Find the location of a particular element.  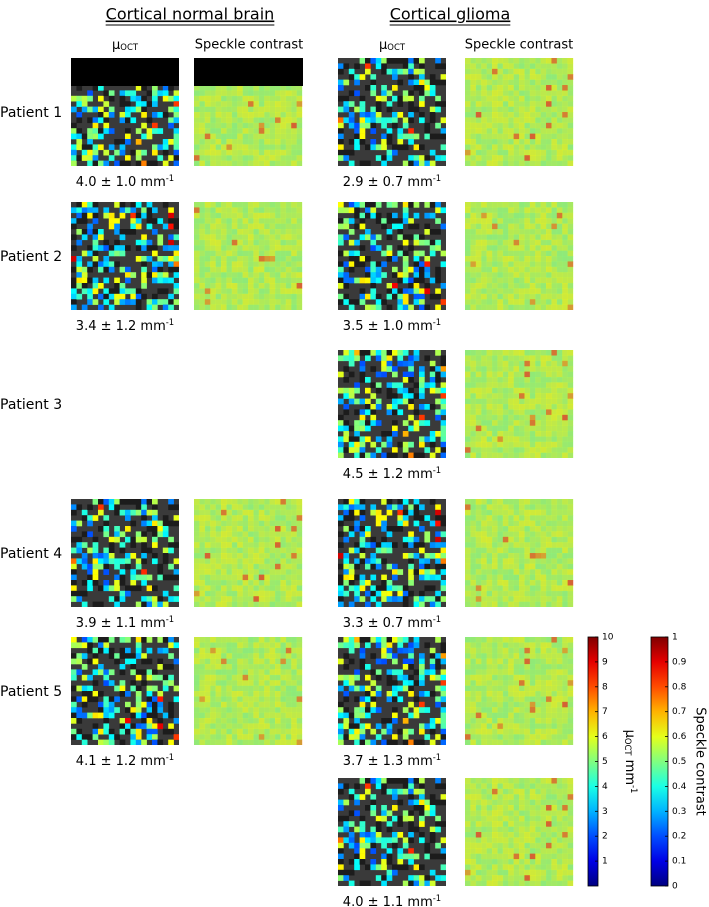

tick-label: 3 is located at coordinates (605, 812).